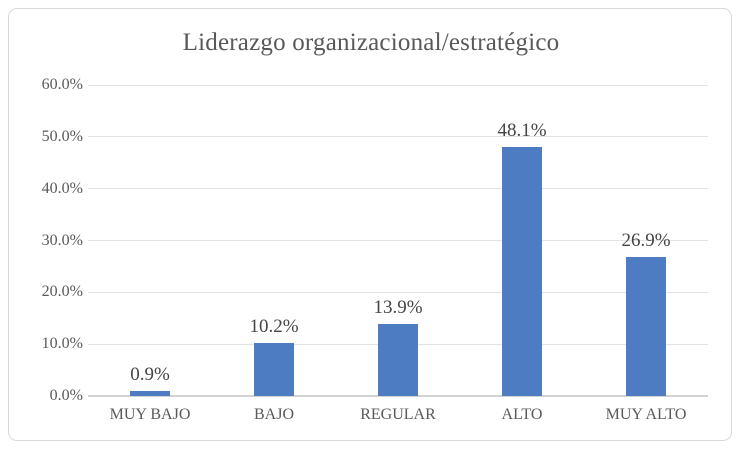  I want to click on x-tick-label: ALTO, so click(522, 414).